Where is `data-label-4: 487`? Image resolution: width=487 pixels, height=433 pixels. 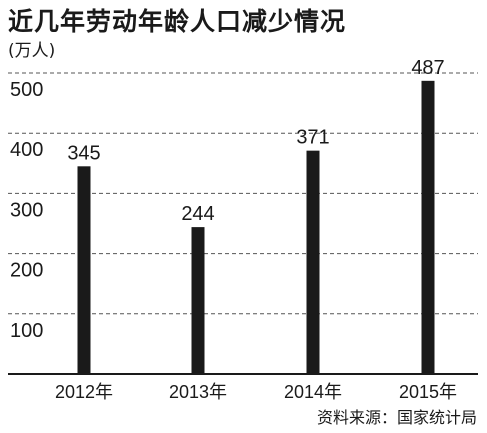
data-label-4: 487 is located at coordinates (427, 68).